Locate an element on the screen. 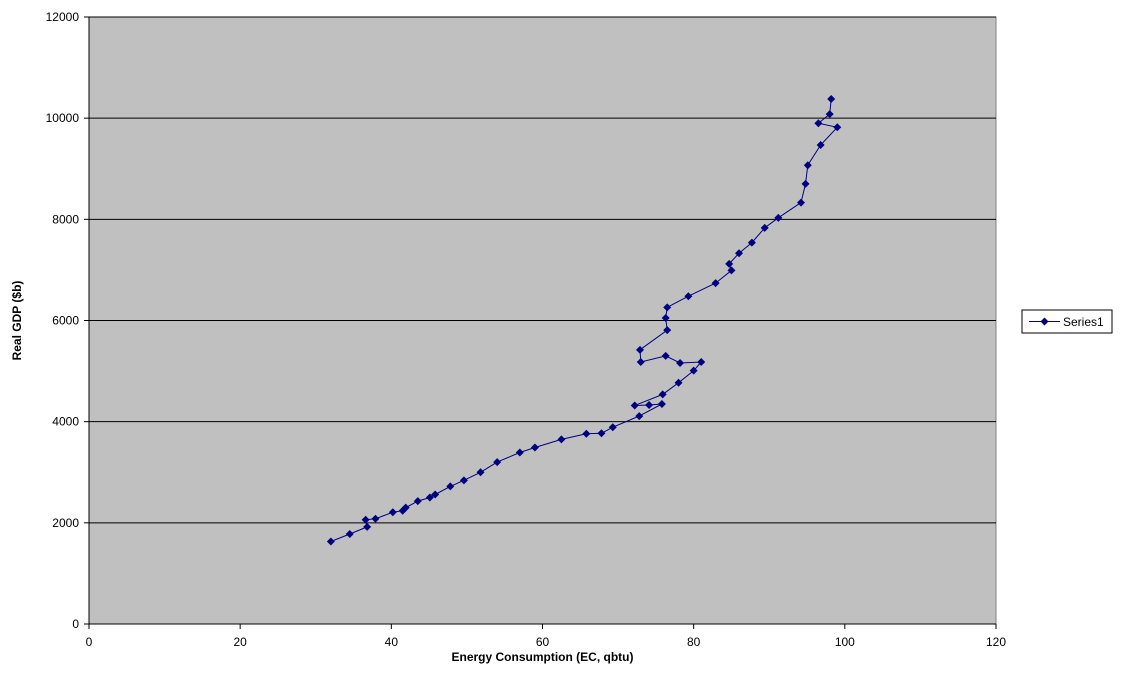 The image size is (1127, 681). y-tick-label-6: 12000 is located at coordinates (63, 17).